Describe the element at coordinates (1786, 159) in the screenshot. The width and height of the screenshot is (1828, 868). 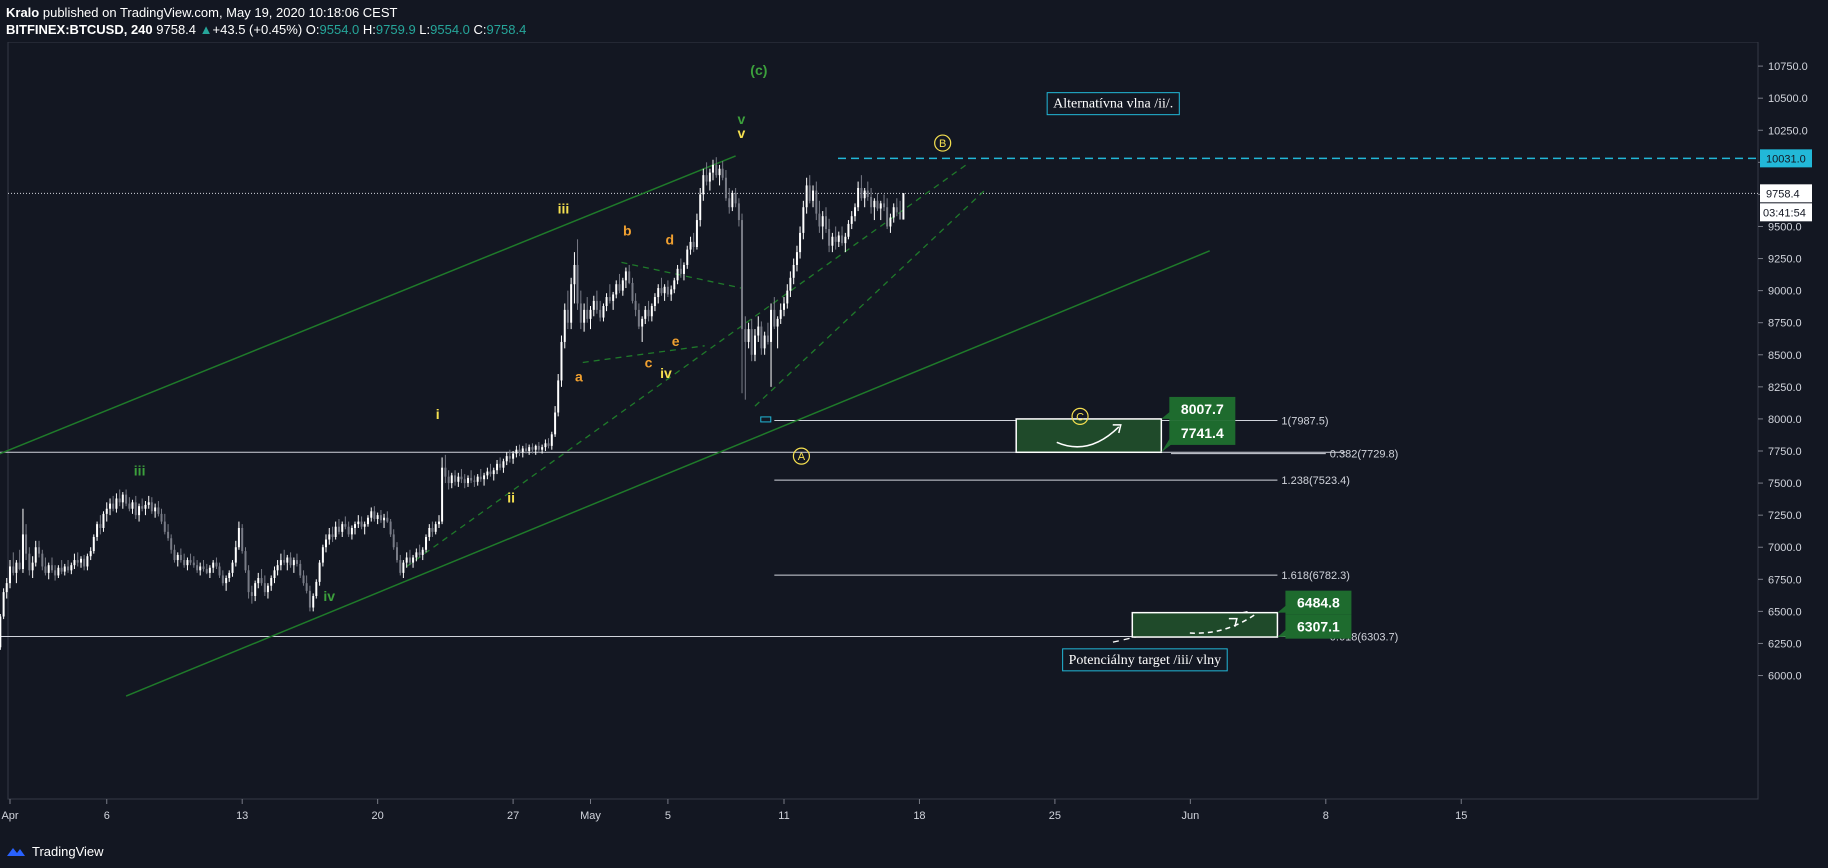
I see `resistance-price-text: 10031.0` at that location.